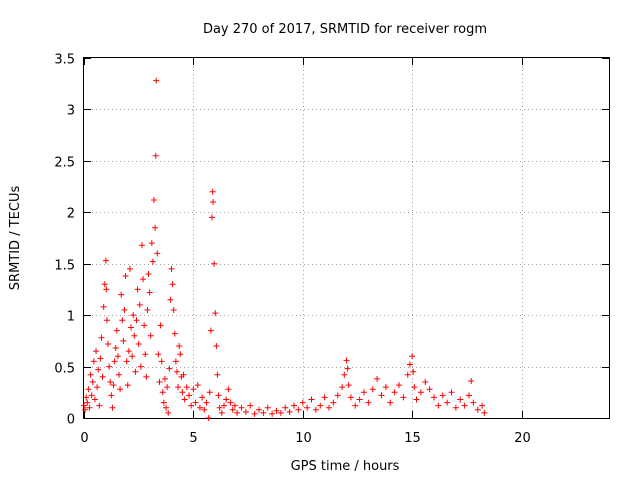 This screenshot has width=640, height=480. I want to click on y-tick-label: 2.5, so click(64, 163).